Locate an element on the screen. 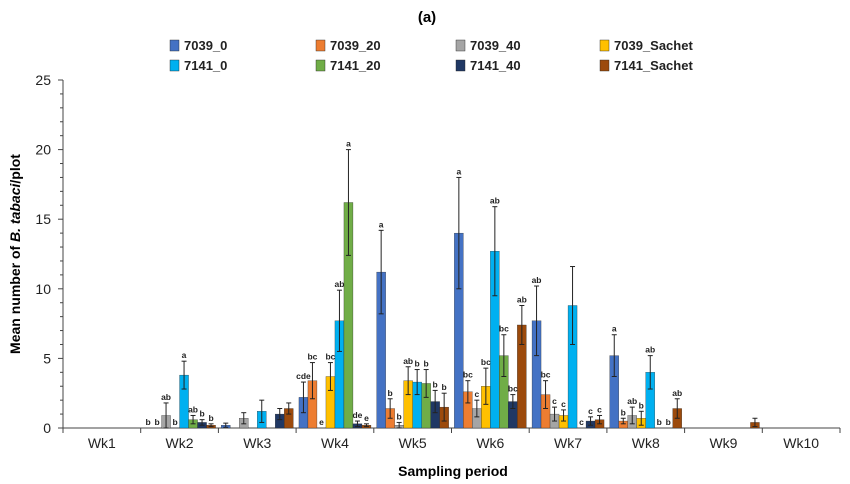 Image resolution: width=850 pixels, height=484 pixels. x-tick-label: Wk6 is located at coordinates (490, 443).